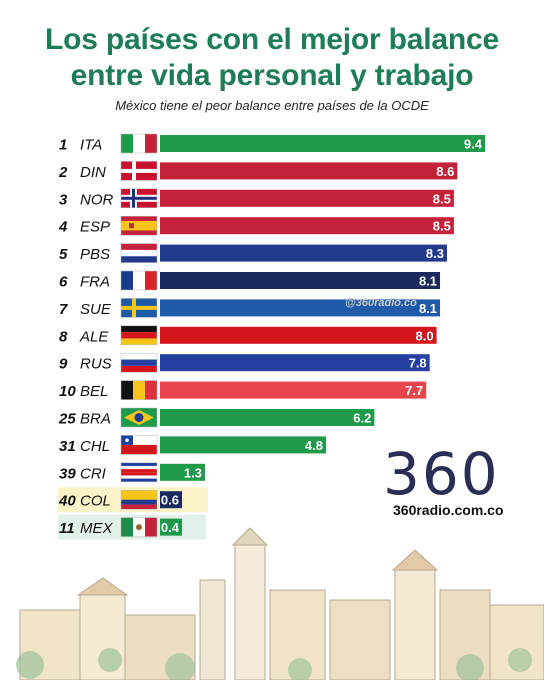 This screenshot has height=680, width=544. I want to click on category-label: DIN, so click(93, 172).